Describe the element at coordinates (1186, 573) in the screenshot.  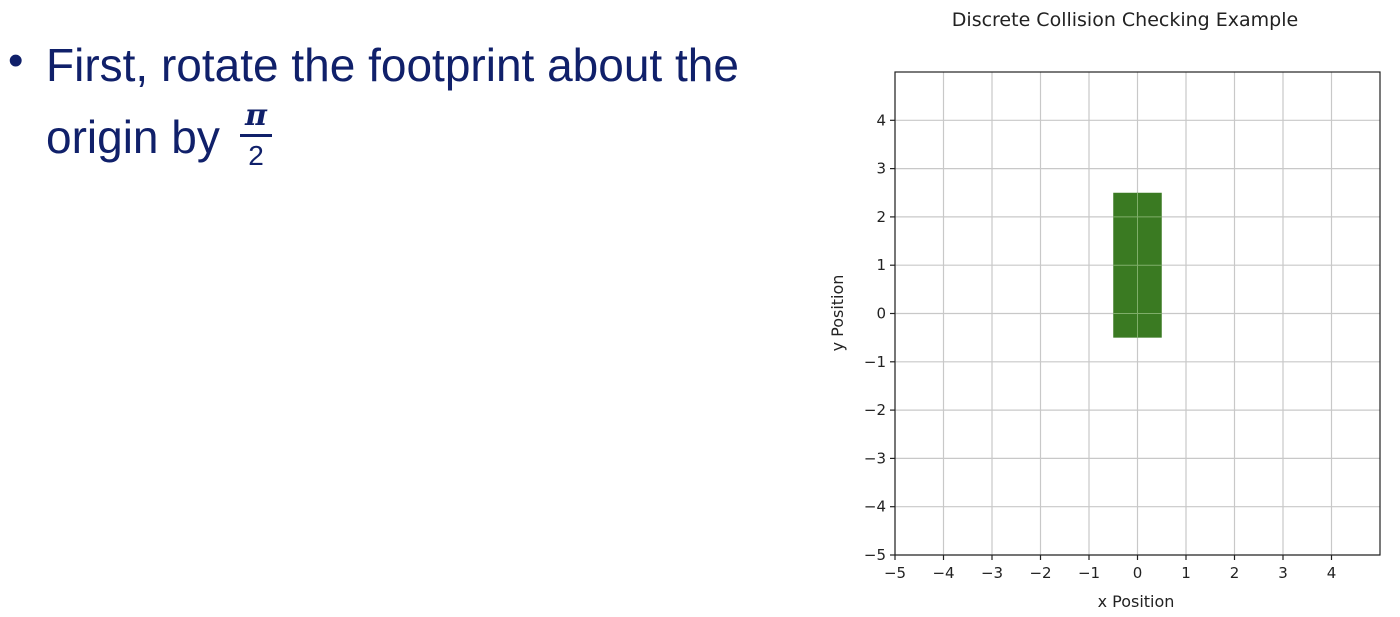
I see `x-tick-label: 1` at that location.